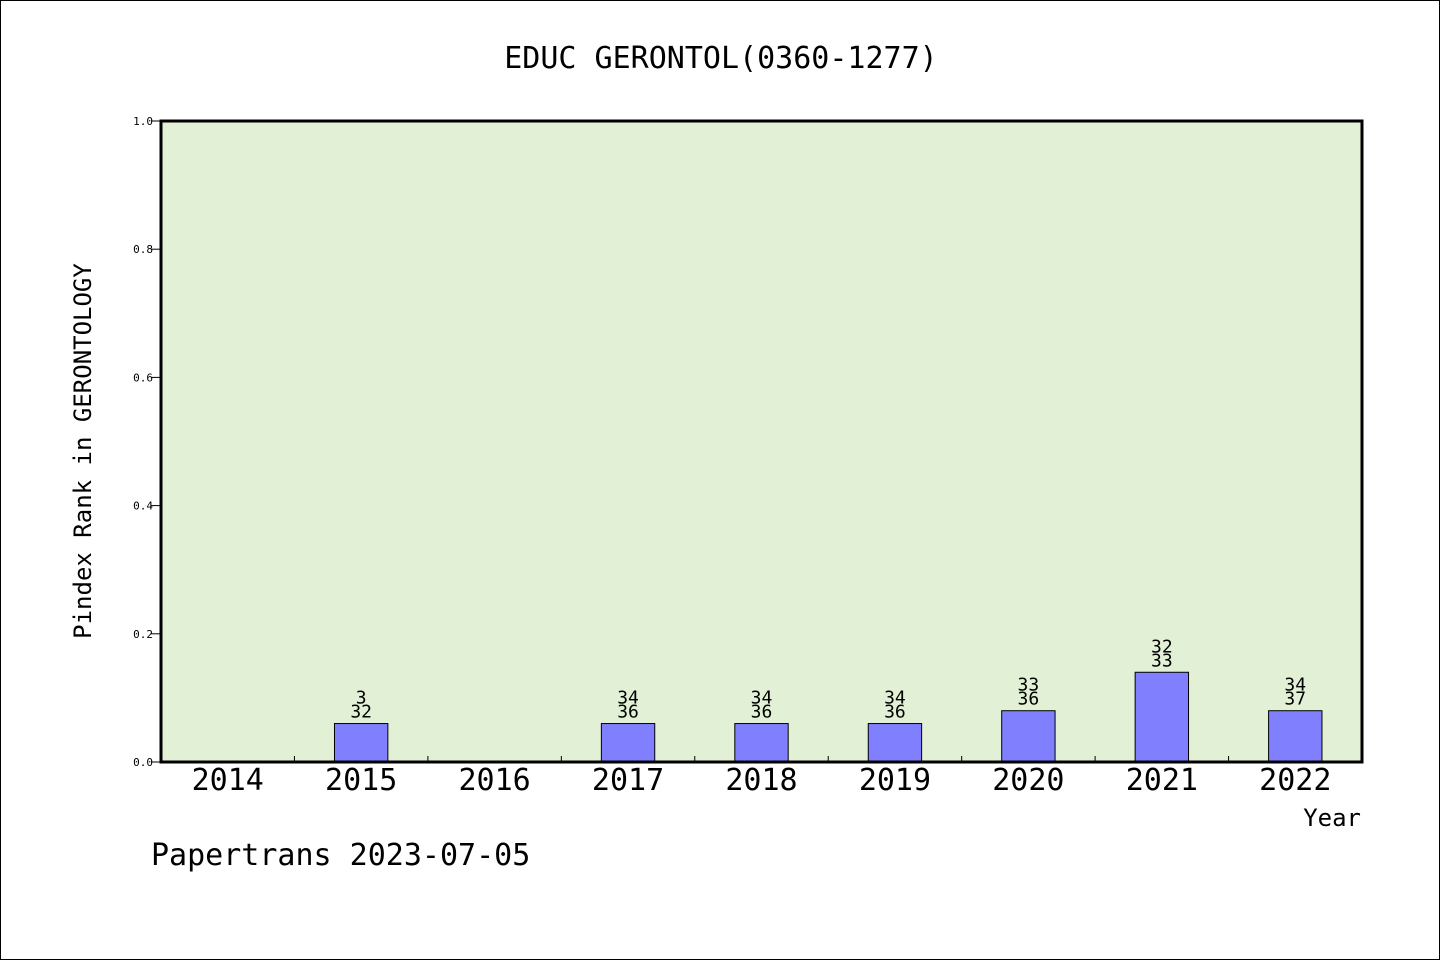 The height and width of the screenshot is (961, 1440). I want to click on bar-label-top: 33, so click(1029, 685).